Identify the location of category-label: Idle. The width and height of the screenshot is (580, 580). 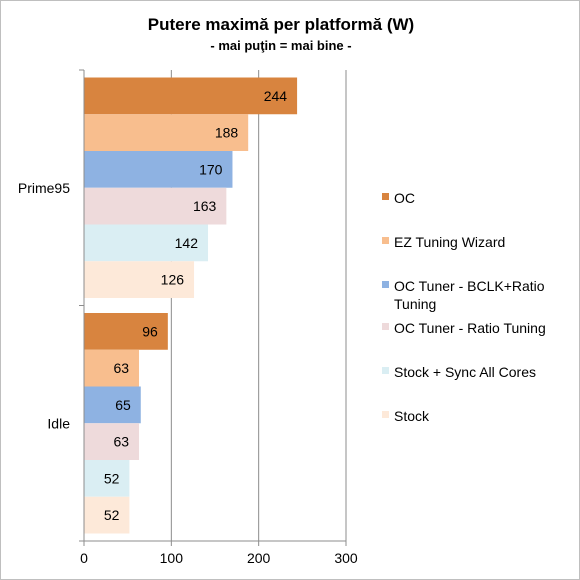
(58, 423).